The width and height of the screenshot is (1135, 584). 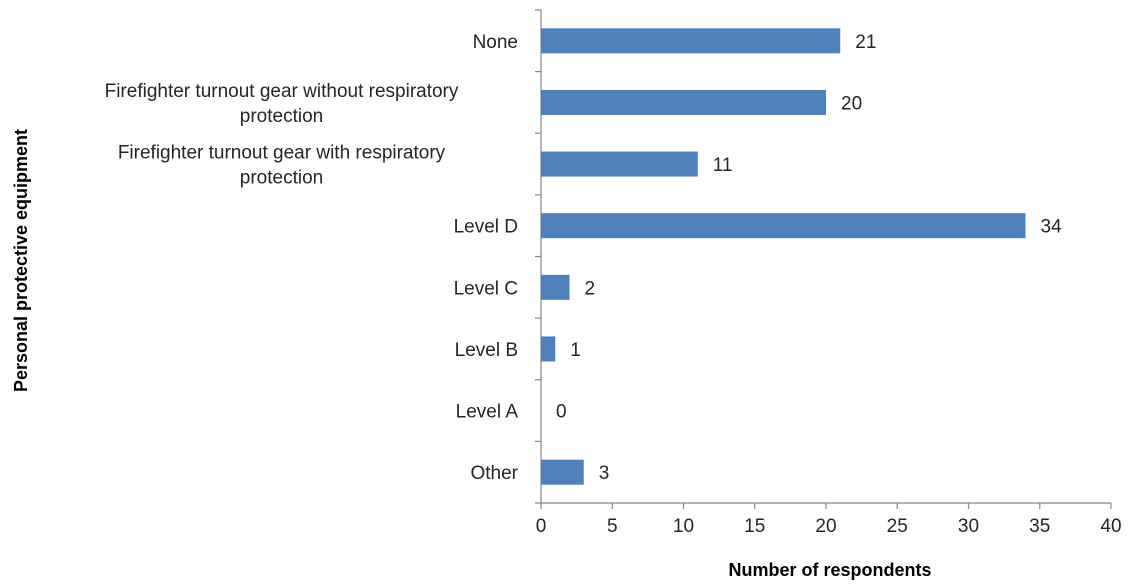 I want to click on category-label: Level D, so click(x=486, y=227).